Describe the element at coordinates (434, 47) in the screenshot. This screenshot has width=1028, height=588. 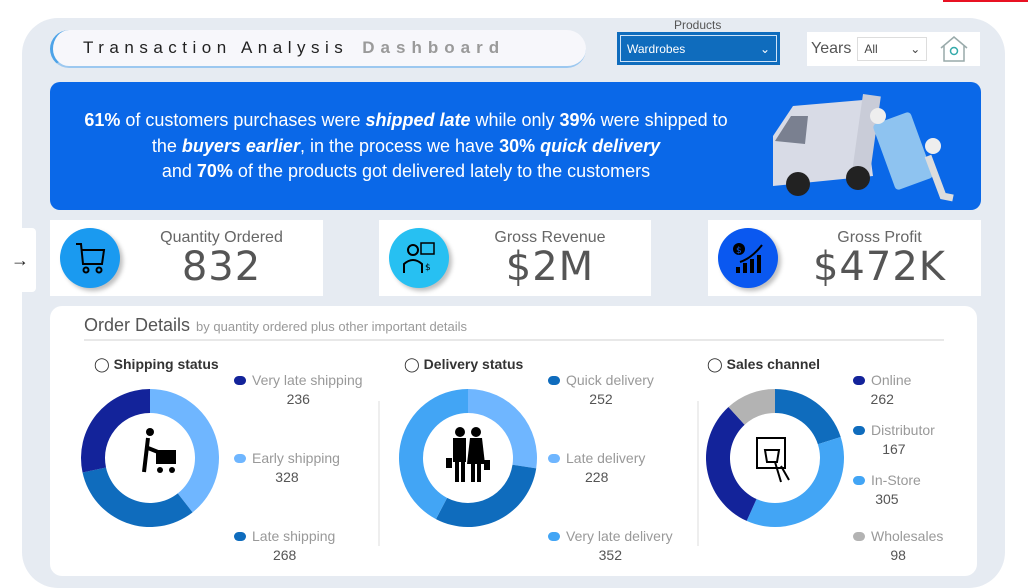
I see `title-emphasis: Dashboard` at that location.